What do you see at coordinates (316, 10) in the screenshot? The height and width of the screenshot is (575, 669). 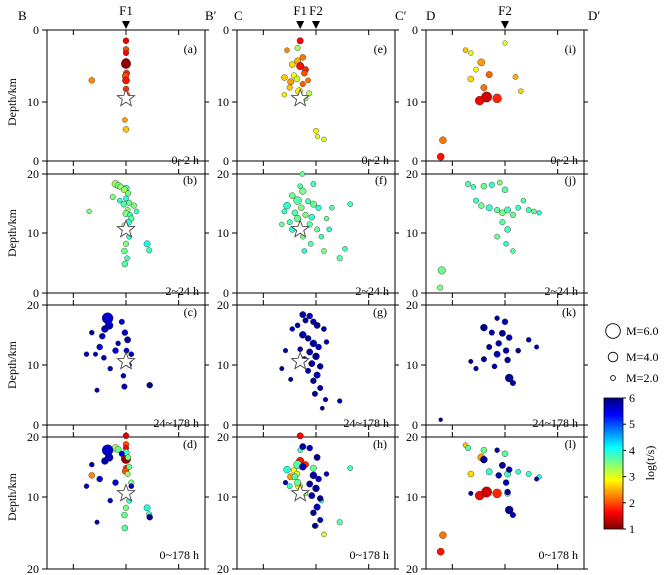 I see `fault-label: F2` at bounding box center [316, 10].